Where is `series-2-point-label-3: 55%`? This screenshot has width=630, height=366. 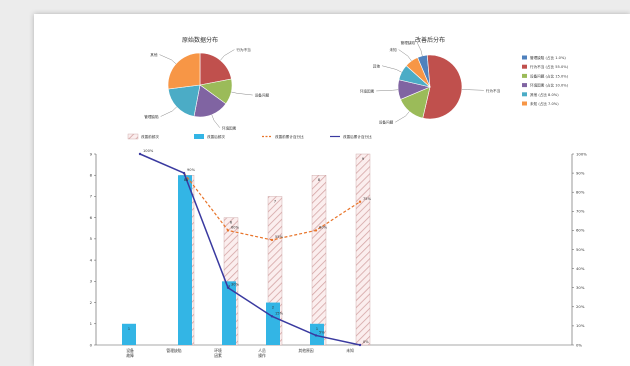 series-2-point-label-3: 55% is located at coordinates (279, 237).